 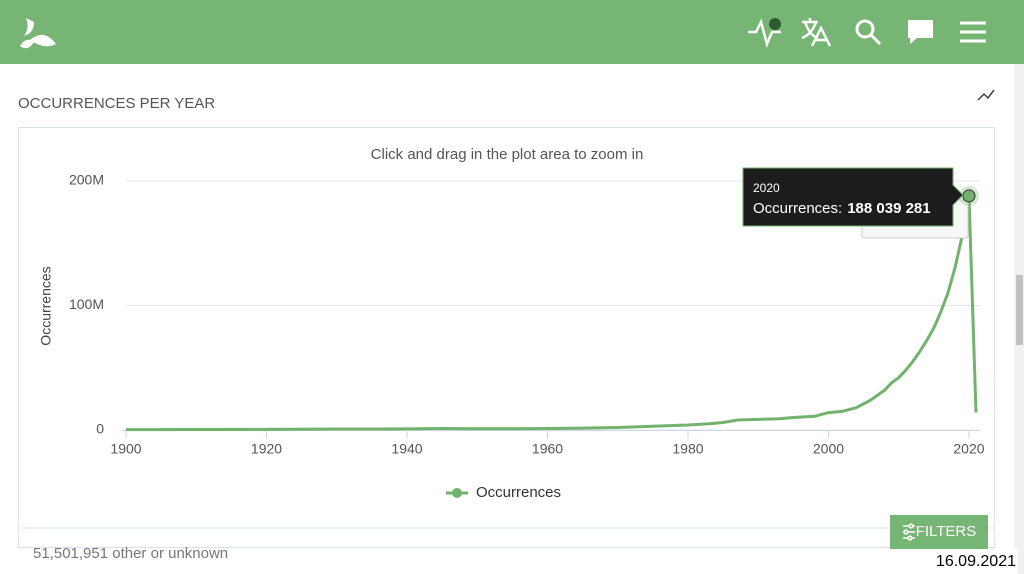 I want to click on translate-icon, so click(x=816, y=32).